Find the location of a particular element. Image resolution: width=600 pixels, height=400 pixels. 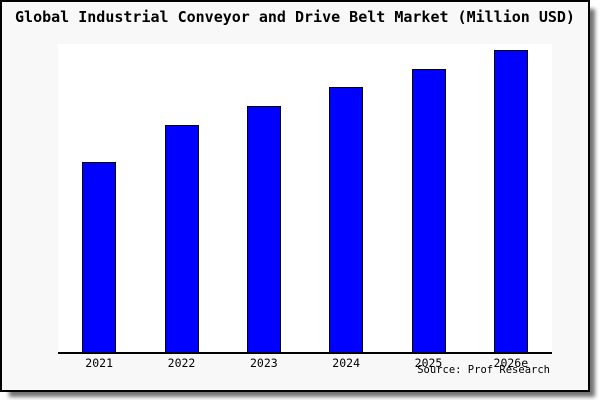

x-tick-label-2022: 2022 is located at coordinates (181, 363).